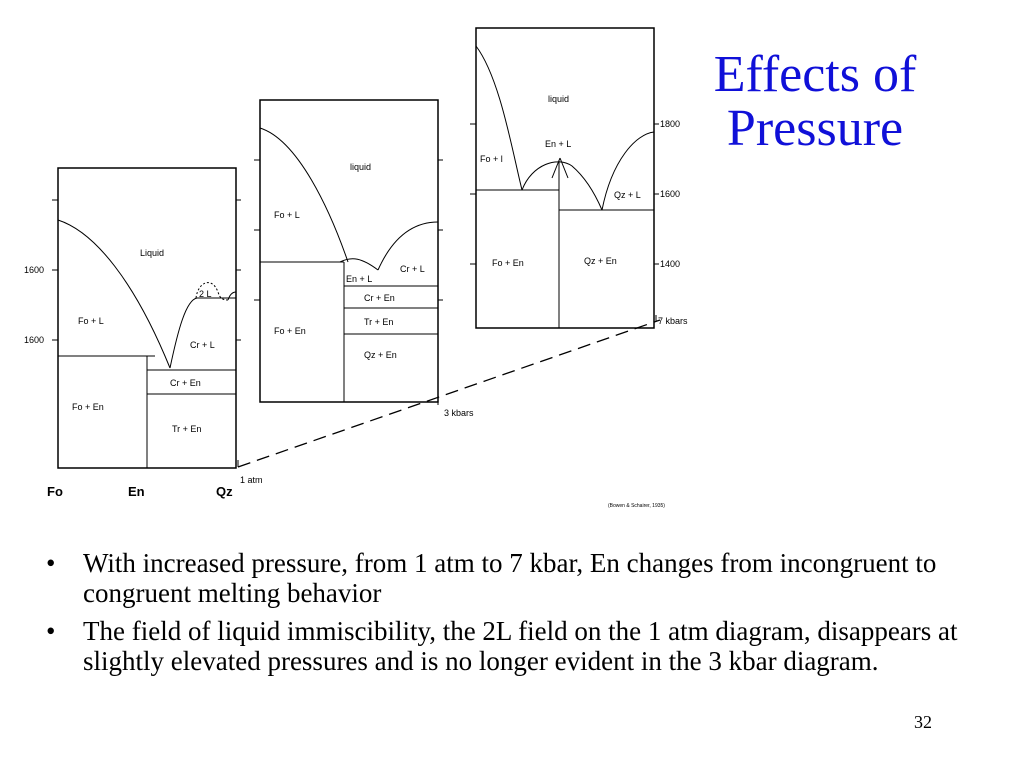  Describe the element at coordinates (202, 345) in the screenshot. I see `diagram-1-atm-field-cr-l: Cr + L` at that location.